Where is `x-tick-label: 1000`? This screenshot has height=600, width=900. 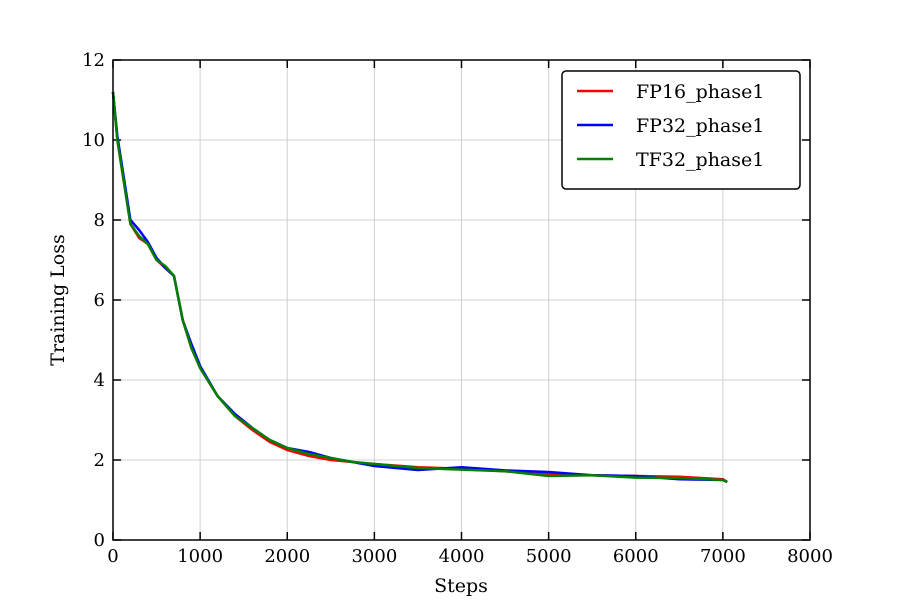 x-tick-label: 1000 is located at coordinates (200, 556).